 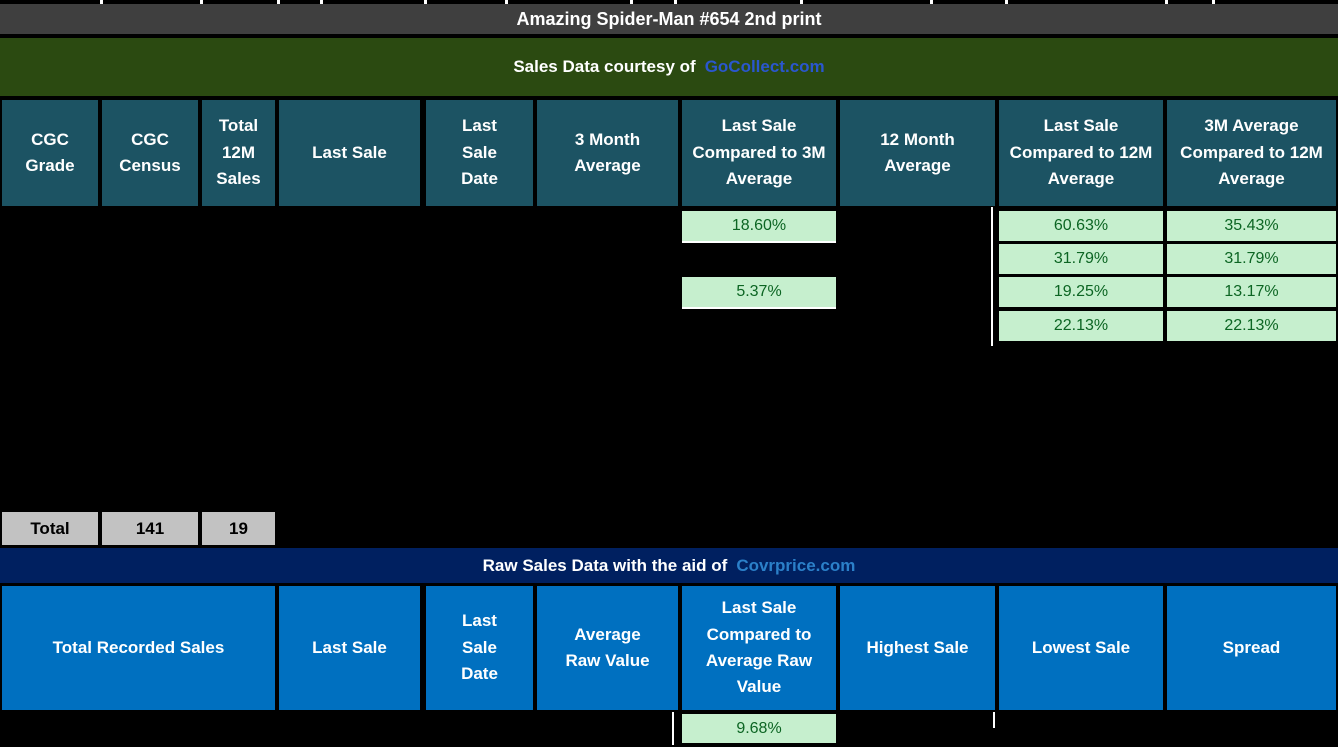 I want to click on cell-r3-last-sale-vs-12m: 19.25%, so click(x=1081, y=292).